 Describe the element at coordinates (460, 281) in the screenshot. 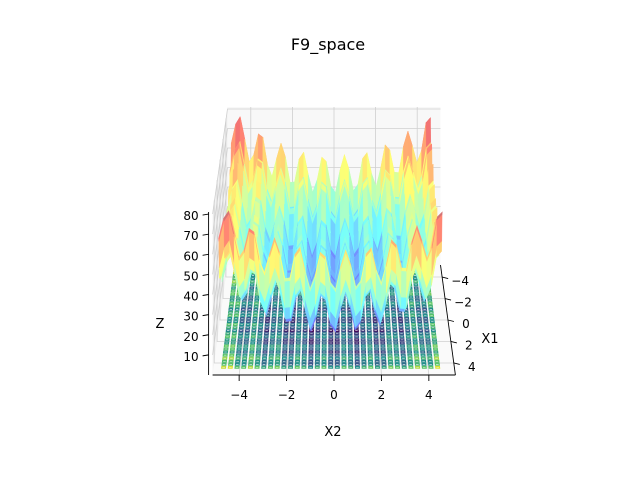

I see `x1-tick-label: −4` at that location.